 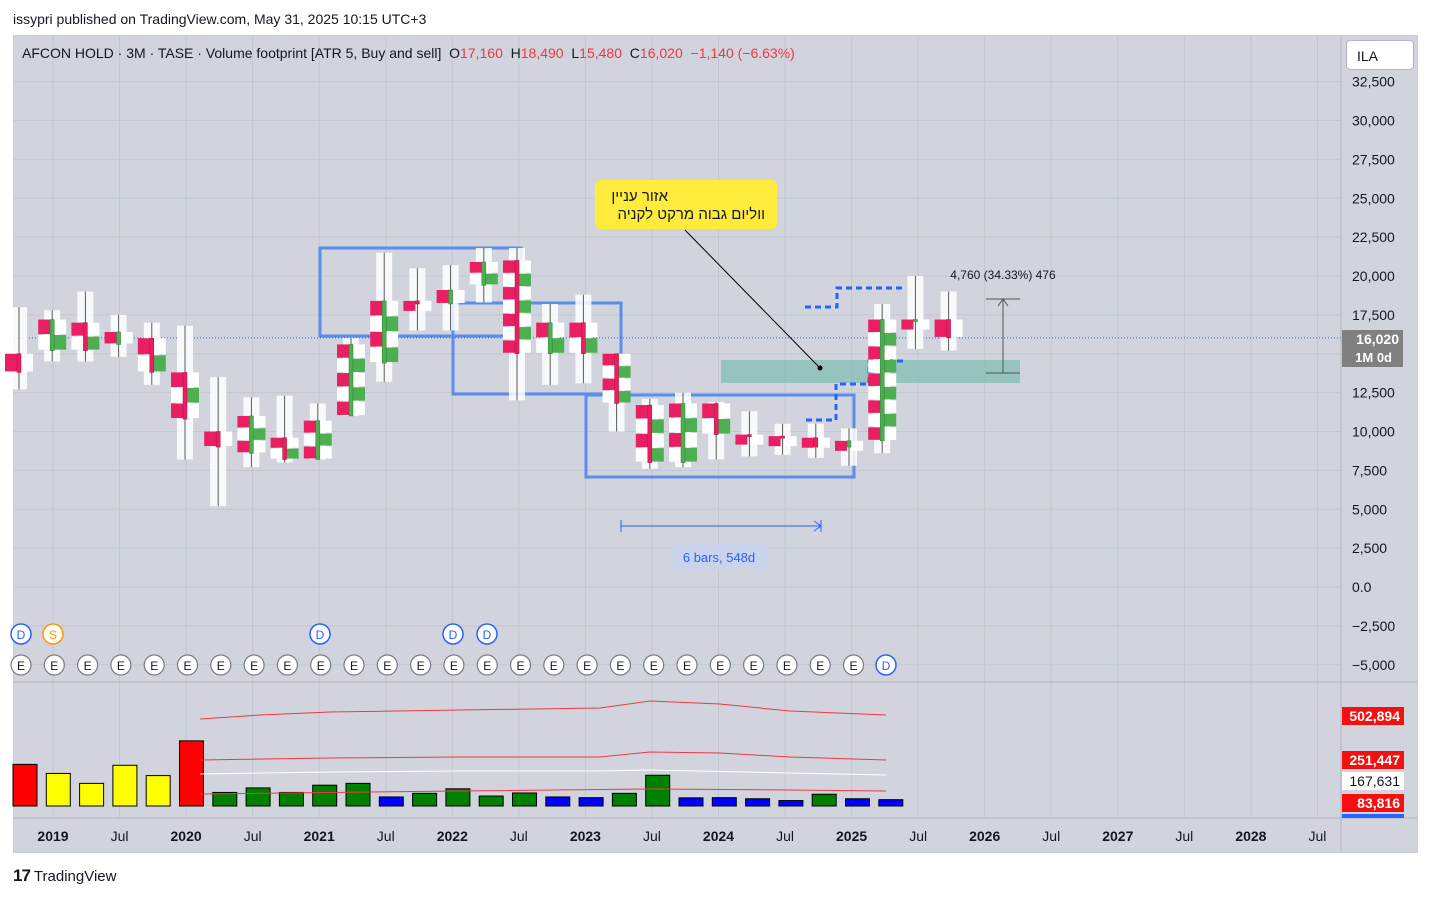 What do you see at coordinates (52, 836) in the screenshot?
I see `time-tick-label: 2019` at bounding box center [52, 836].